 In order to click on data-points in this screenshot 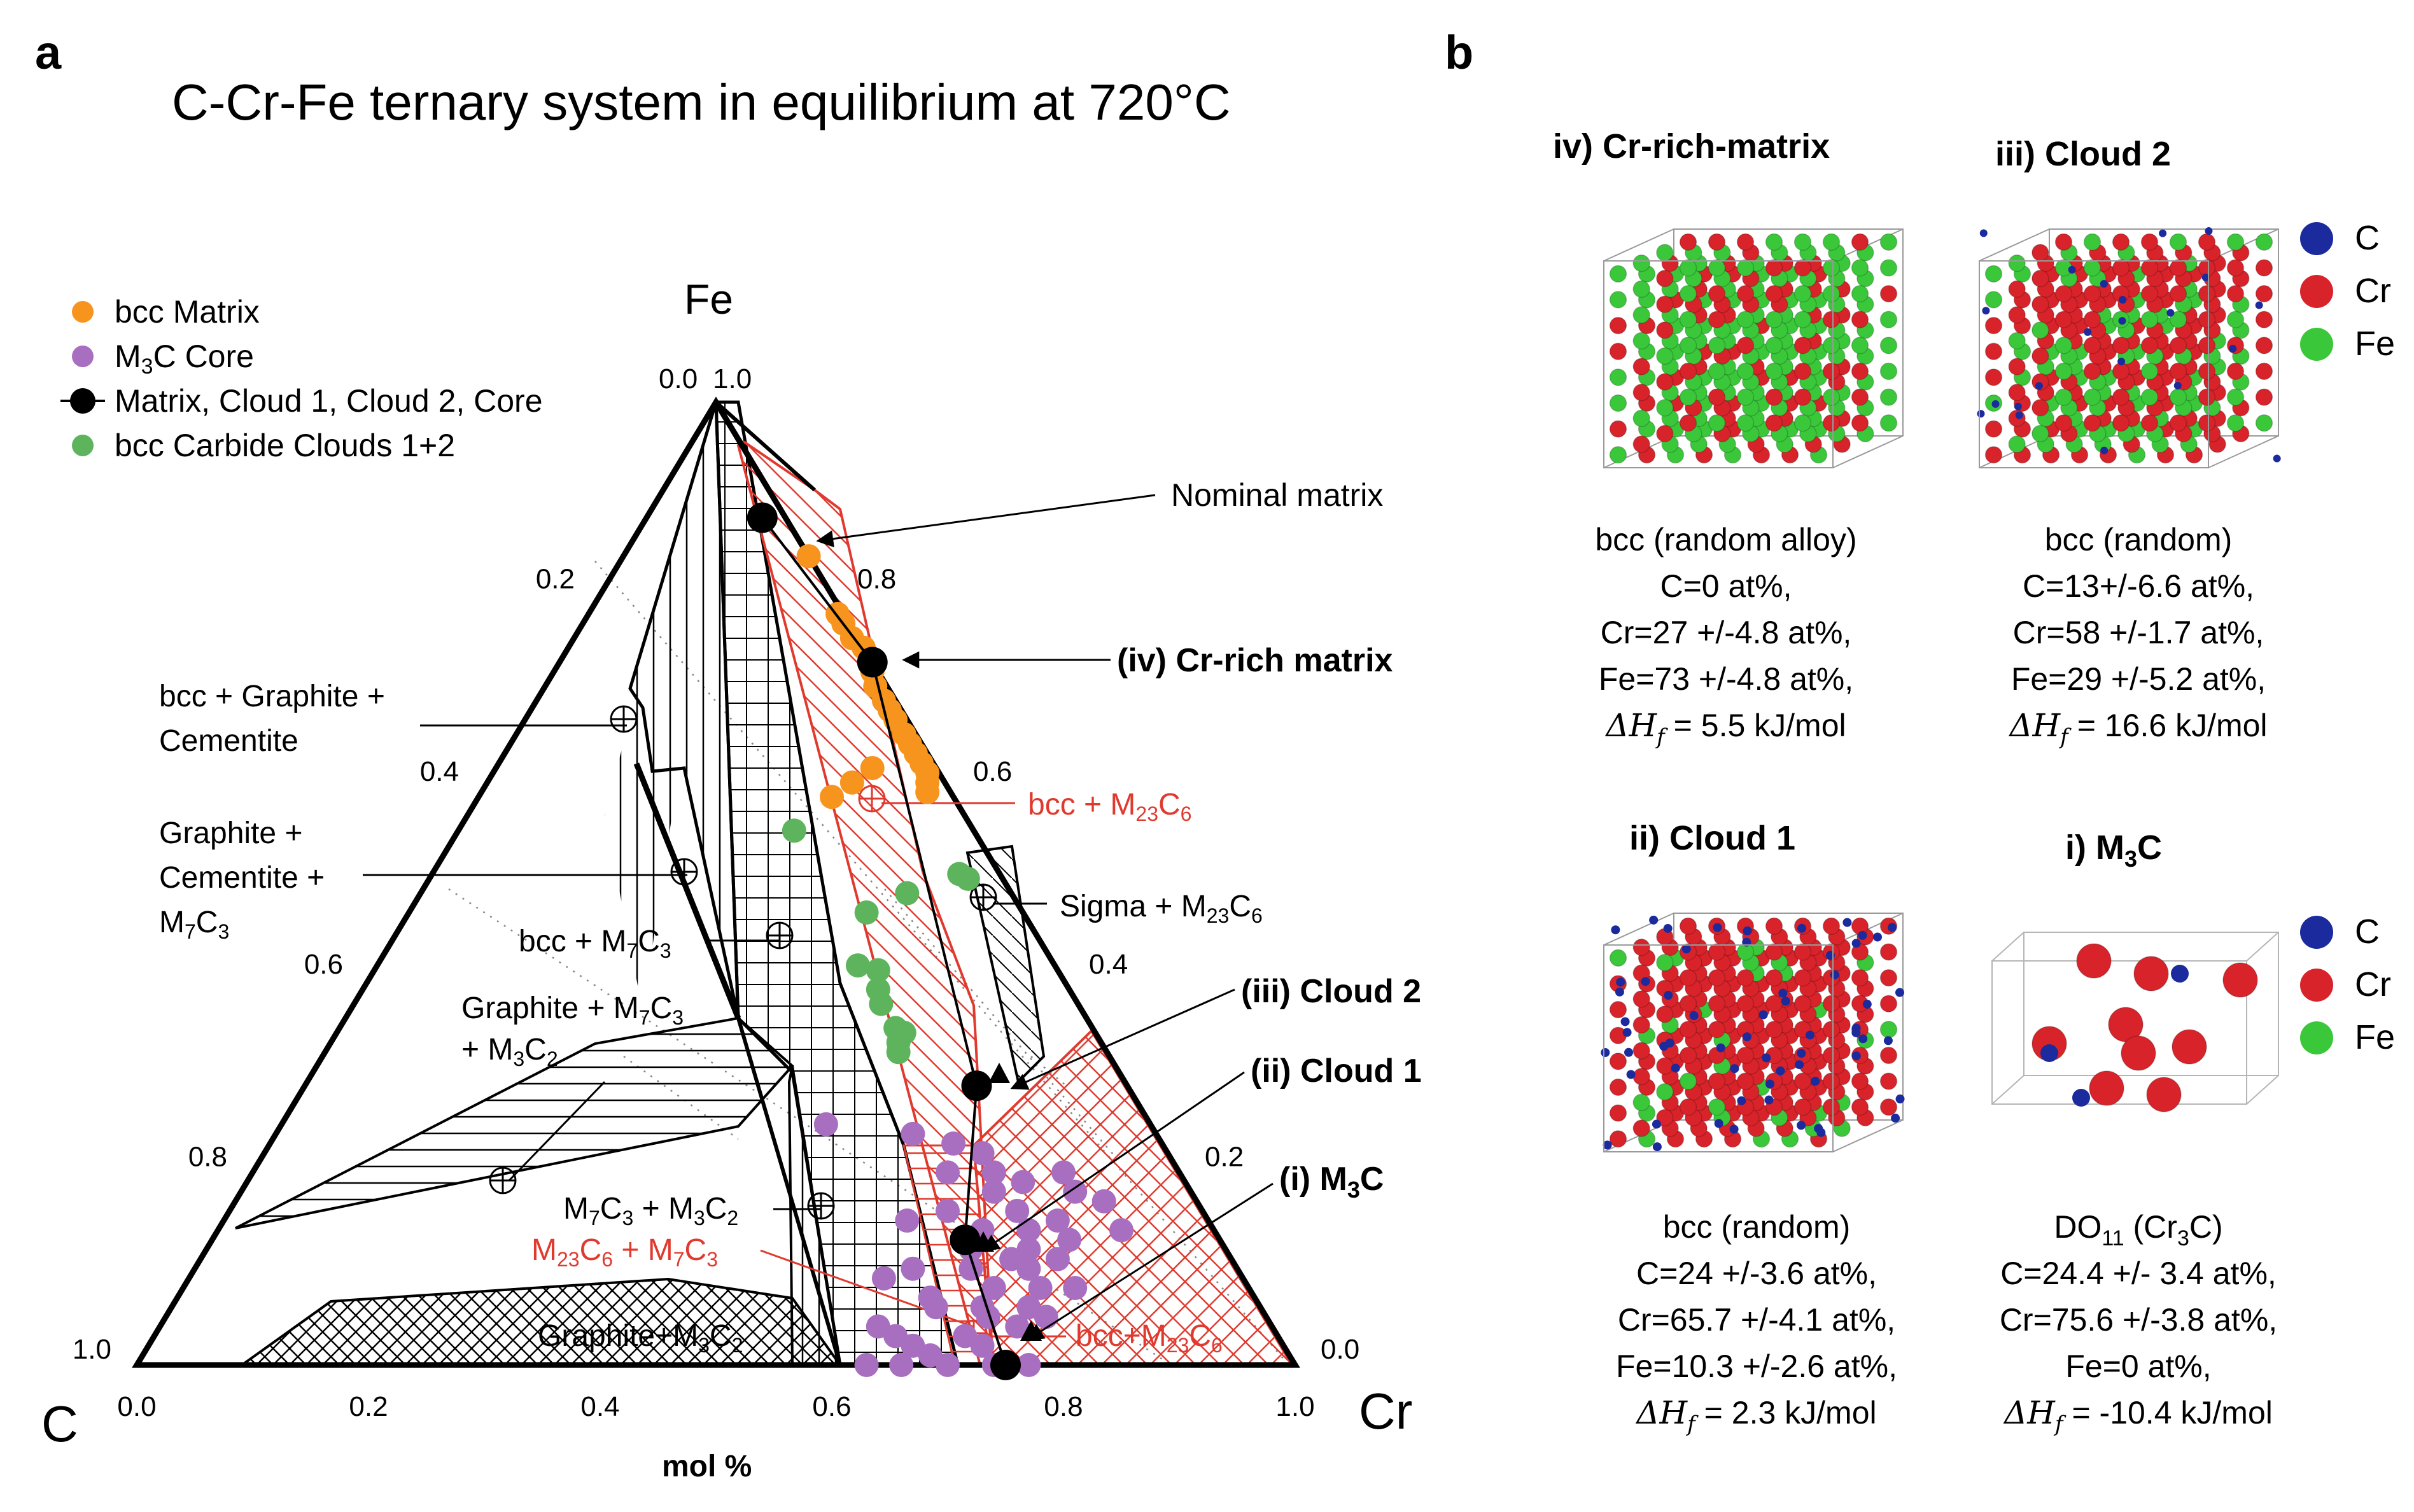, I will do `click(940, 941)`.